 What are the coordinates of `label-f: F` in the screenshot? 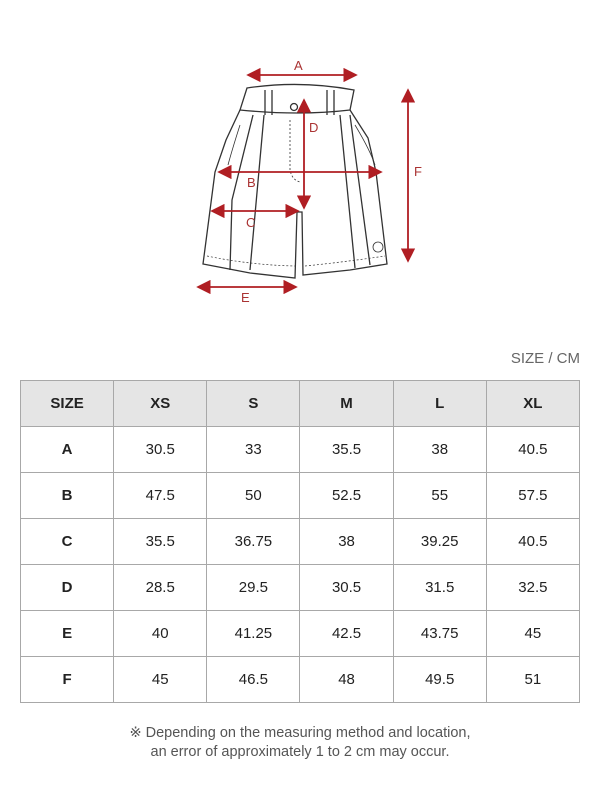 It's located at (418, 171).